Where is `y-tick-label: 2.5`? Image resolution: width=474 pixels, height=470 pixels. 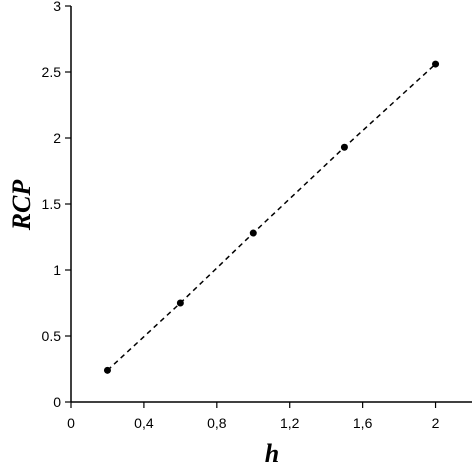 y-tick-label: 2.5 is located at coordinates (52, 72).